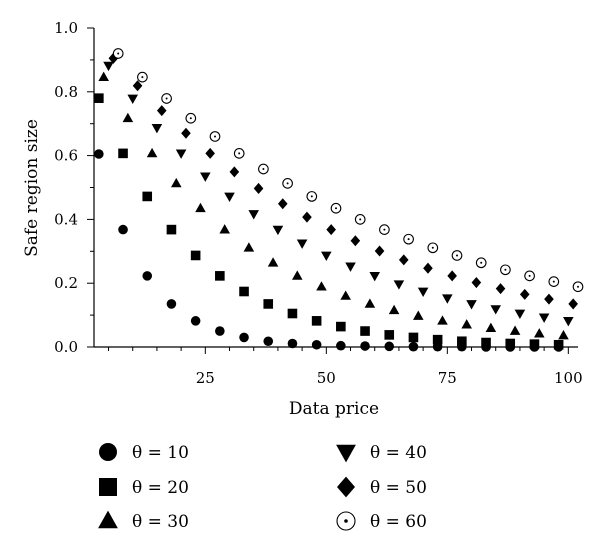 The height and width of the screenshot is (552, 600). Describe the element at coordinates (66, 156) in the screenshot. I see `y-tick-label: 0.6` at that location.